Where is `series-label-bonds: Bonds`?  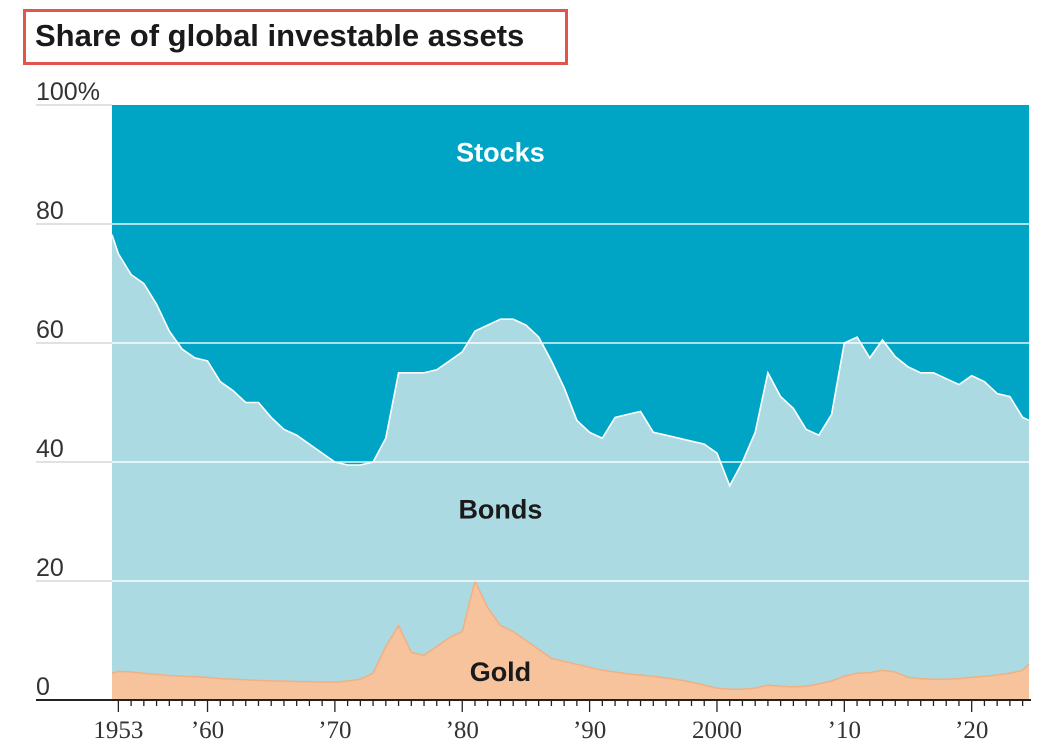 series-label-bonds: Bonds is located at coordinates (500, 510).